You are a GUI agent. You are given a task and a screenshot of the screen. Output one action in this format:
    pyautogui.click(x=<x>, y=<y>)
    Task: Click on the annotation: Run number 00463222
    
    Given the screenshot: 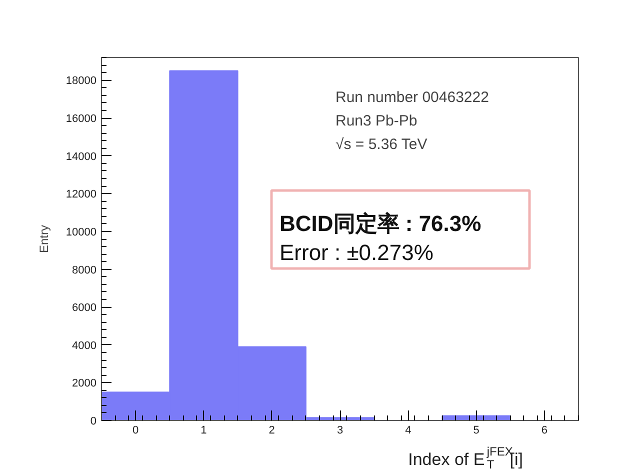 What is the action you would take?
    pyautogui.click(x=412, y=97)
    